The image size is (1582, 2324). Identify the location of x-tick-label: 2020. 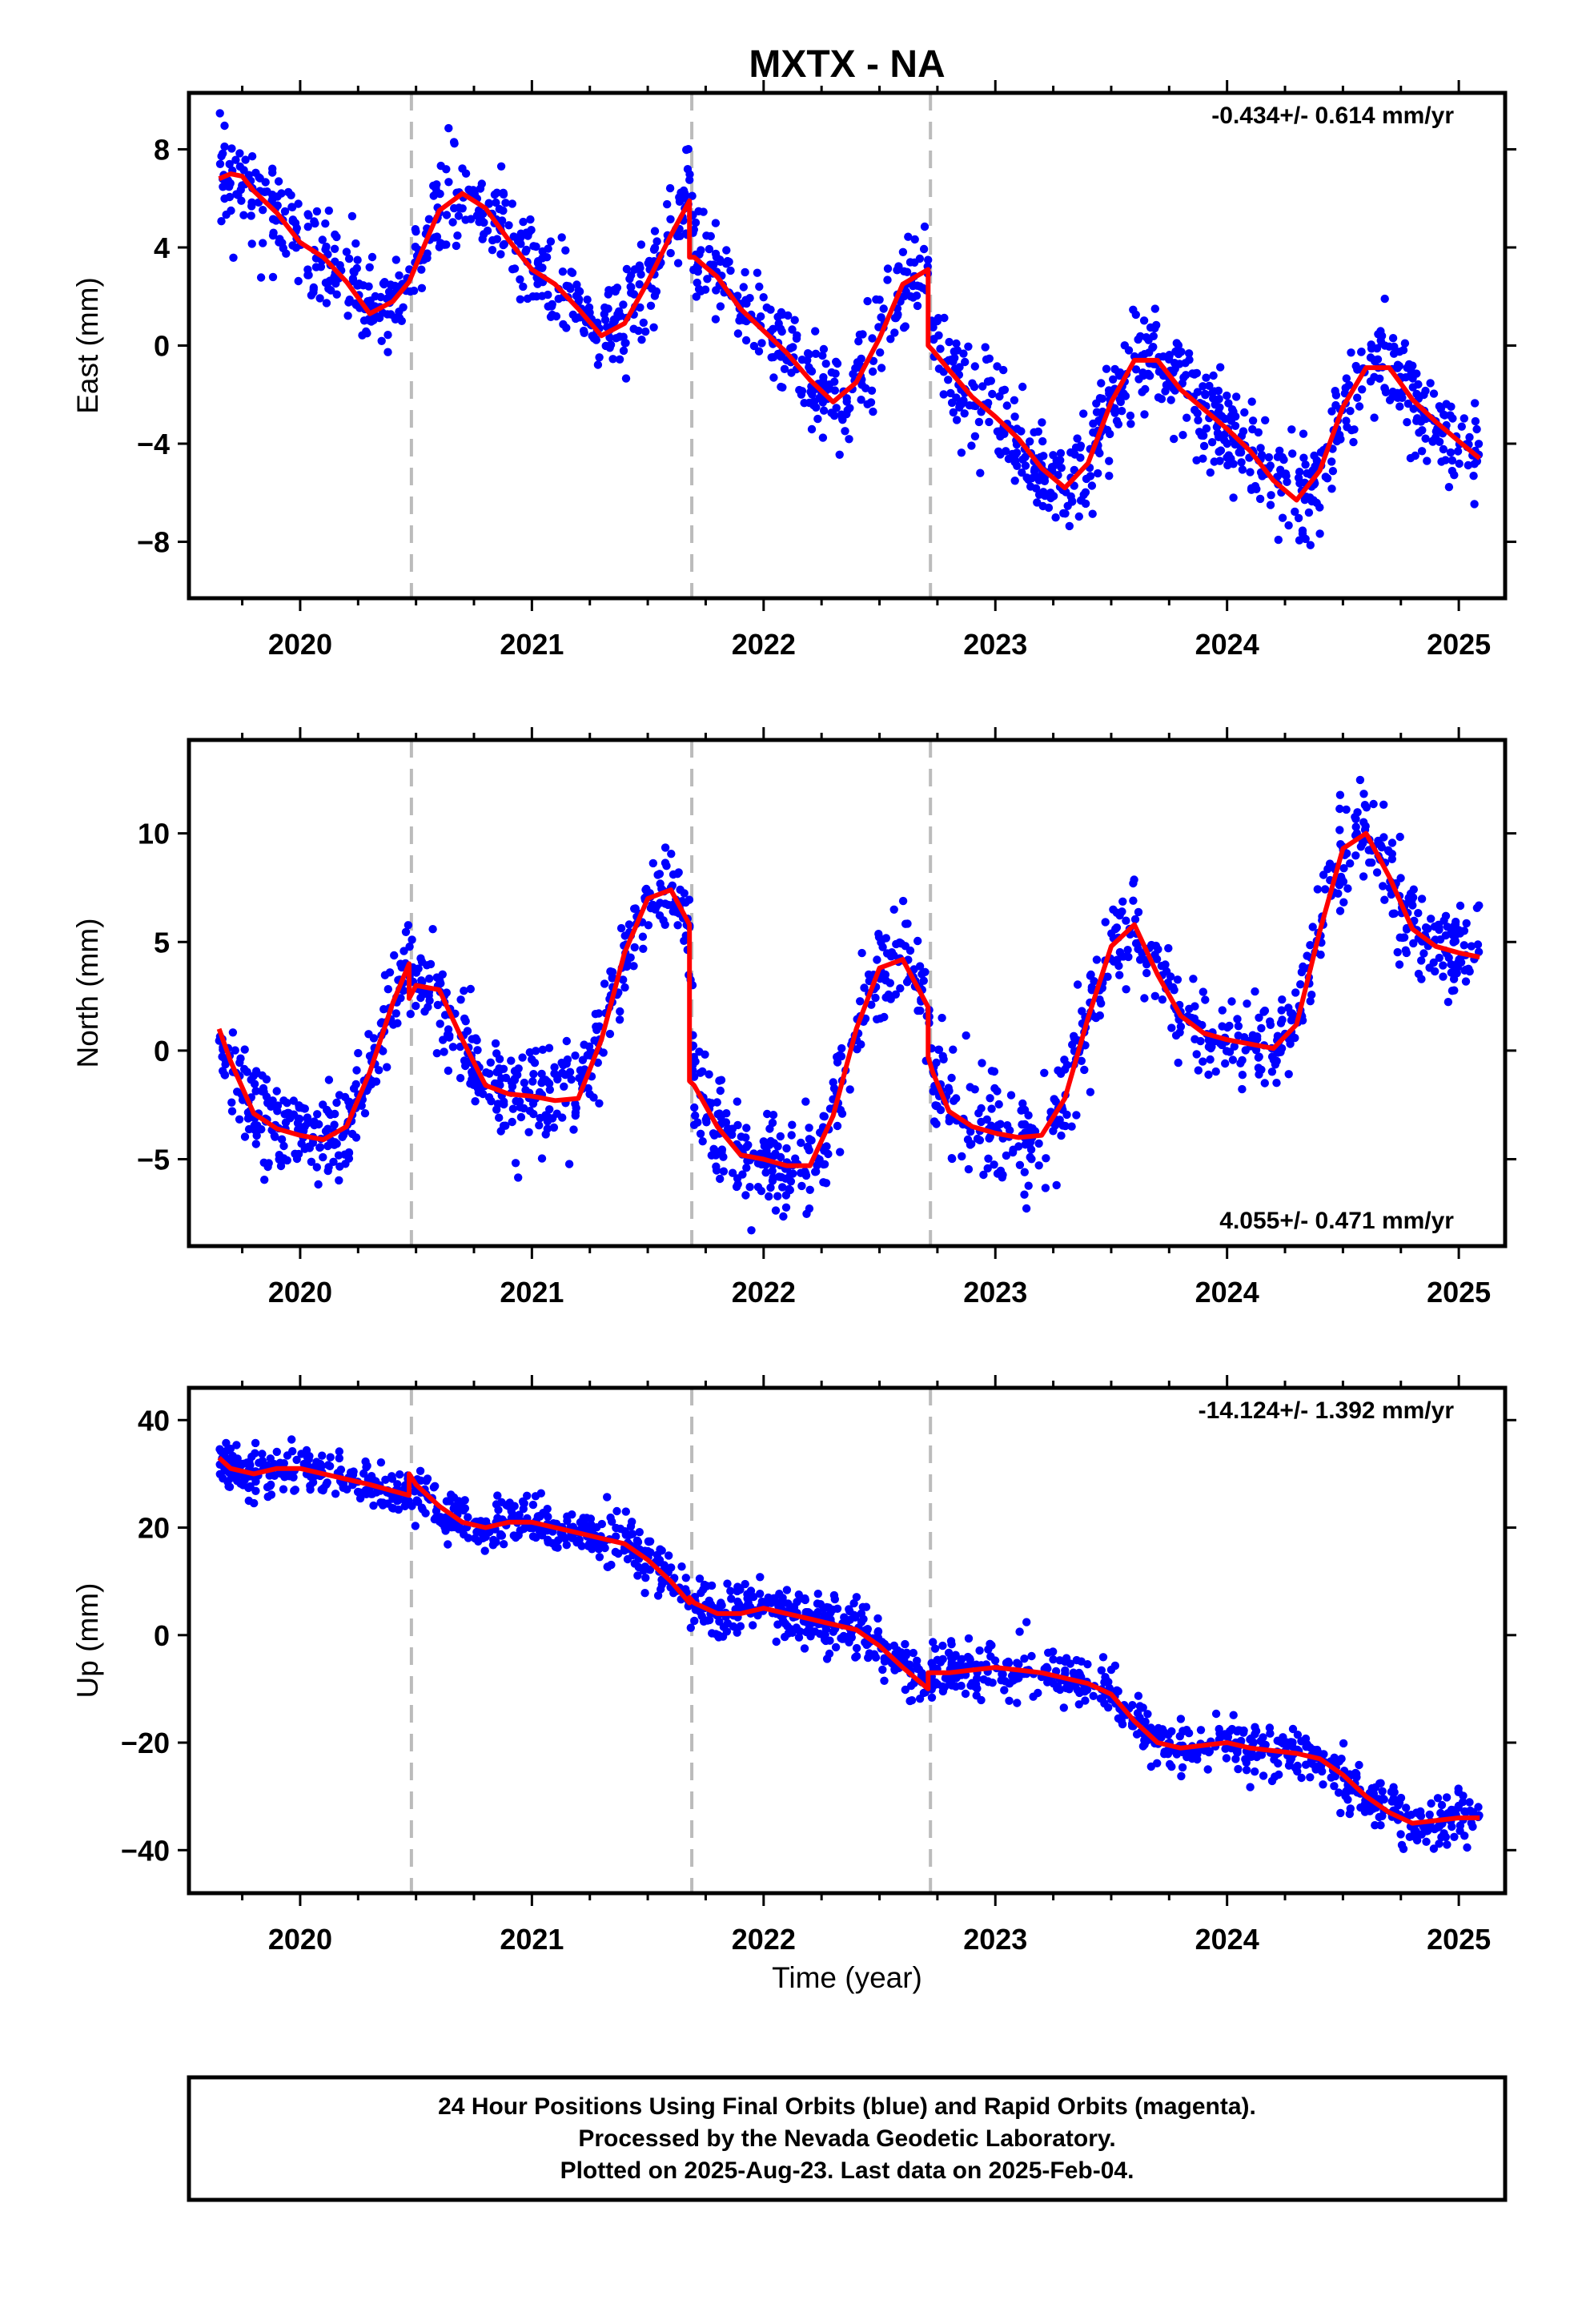
(300, 644).